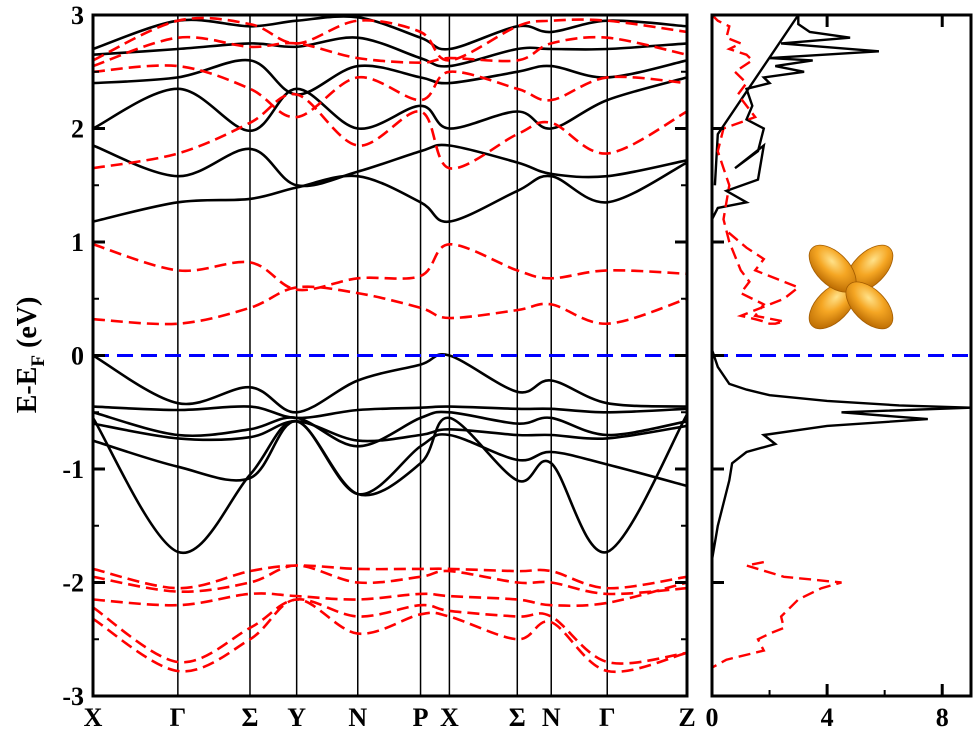 This screenshot has width=974, height=731. I want to click on ylabel-subscript: F, so click(38, 361).